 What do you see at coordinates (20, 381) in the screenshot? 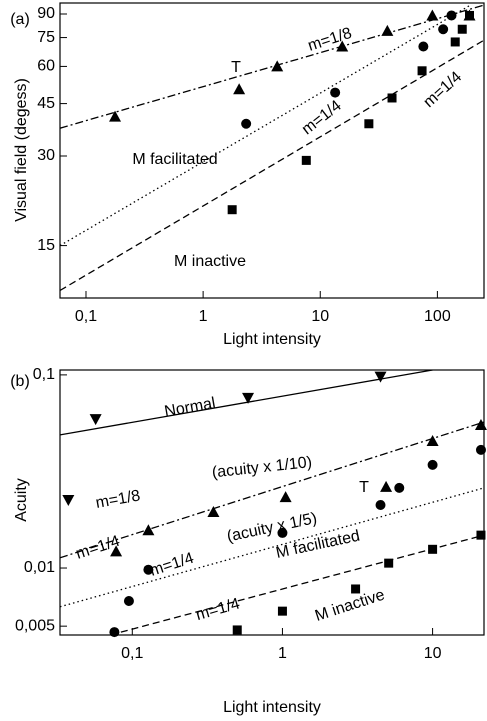
I see `panel-label: (b)` at bounding box center [20, 381].